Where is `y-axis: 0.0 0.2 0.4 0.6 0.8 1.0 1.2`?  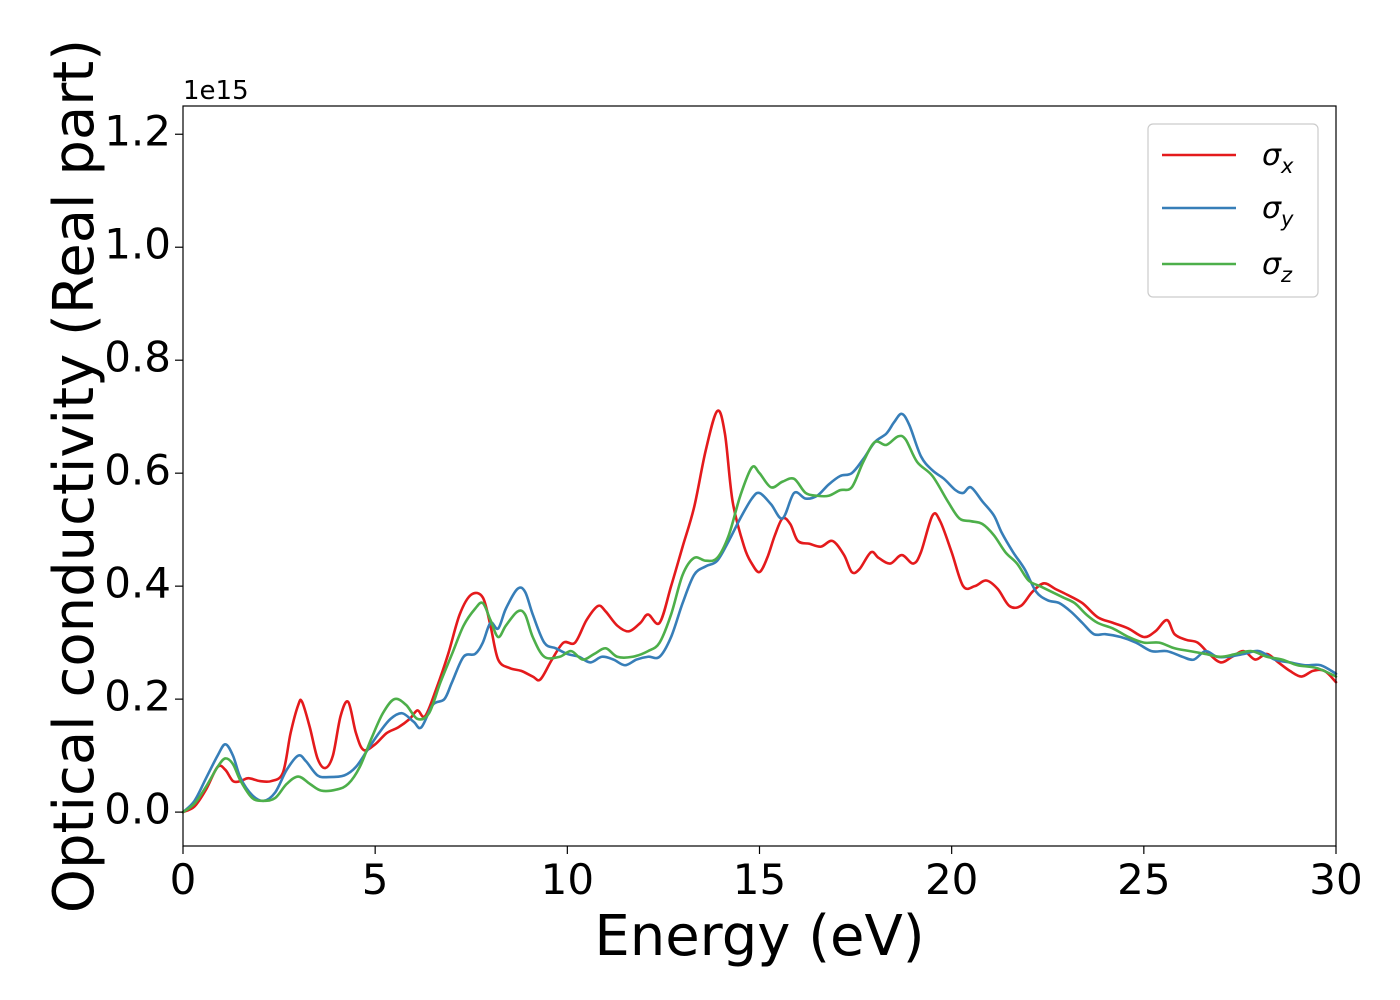
y-axis: 0.0 0.2 0.4 0.6 0.8 1.0 1.2 is located at coordinates (143, 470).